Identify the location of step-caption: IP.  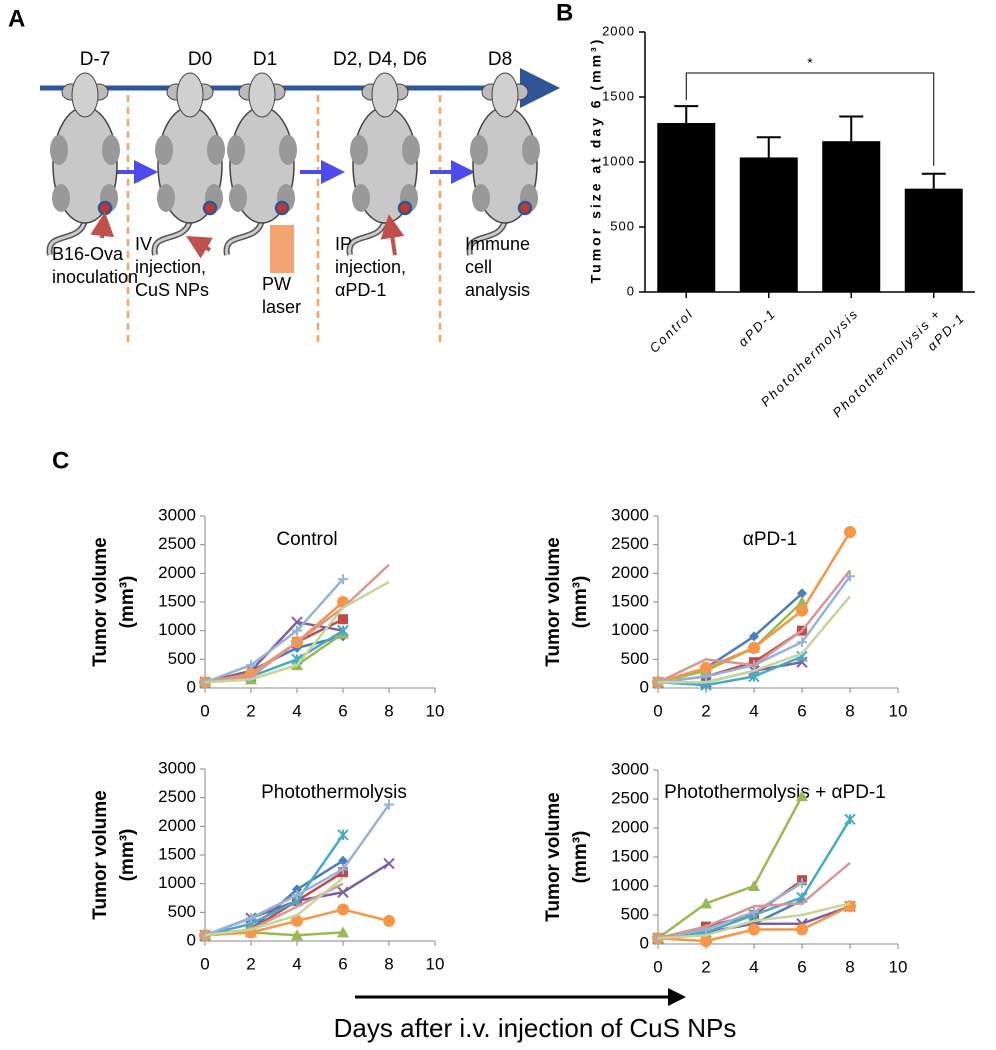
(343, 244).